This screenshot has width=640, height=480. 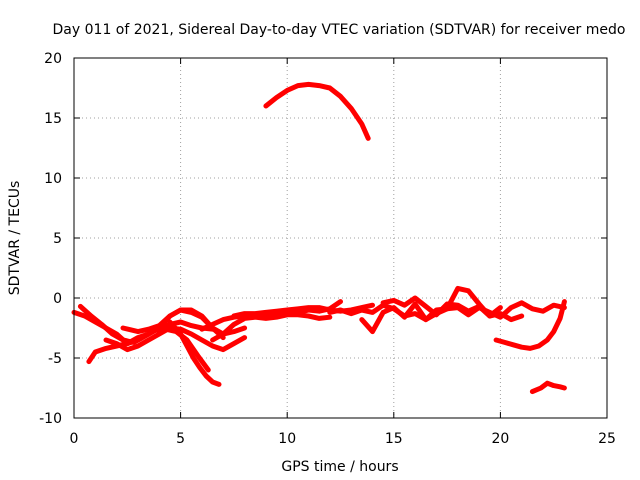 What do you see at coordinates (303, 310) in the screenshot?
I see `series-line-arc-i` at bounding box center [303, 310].